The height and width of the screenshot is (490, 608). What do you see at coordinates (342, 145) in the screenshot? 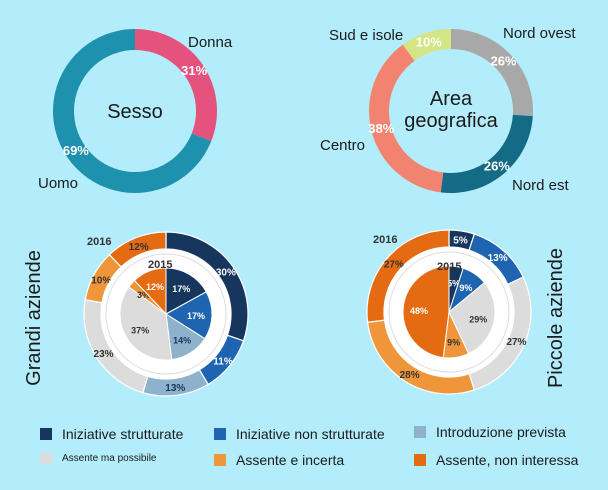
I see `area-category-label-centro: Centro` at bounding box center [342, 145].